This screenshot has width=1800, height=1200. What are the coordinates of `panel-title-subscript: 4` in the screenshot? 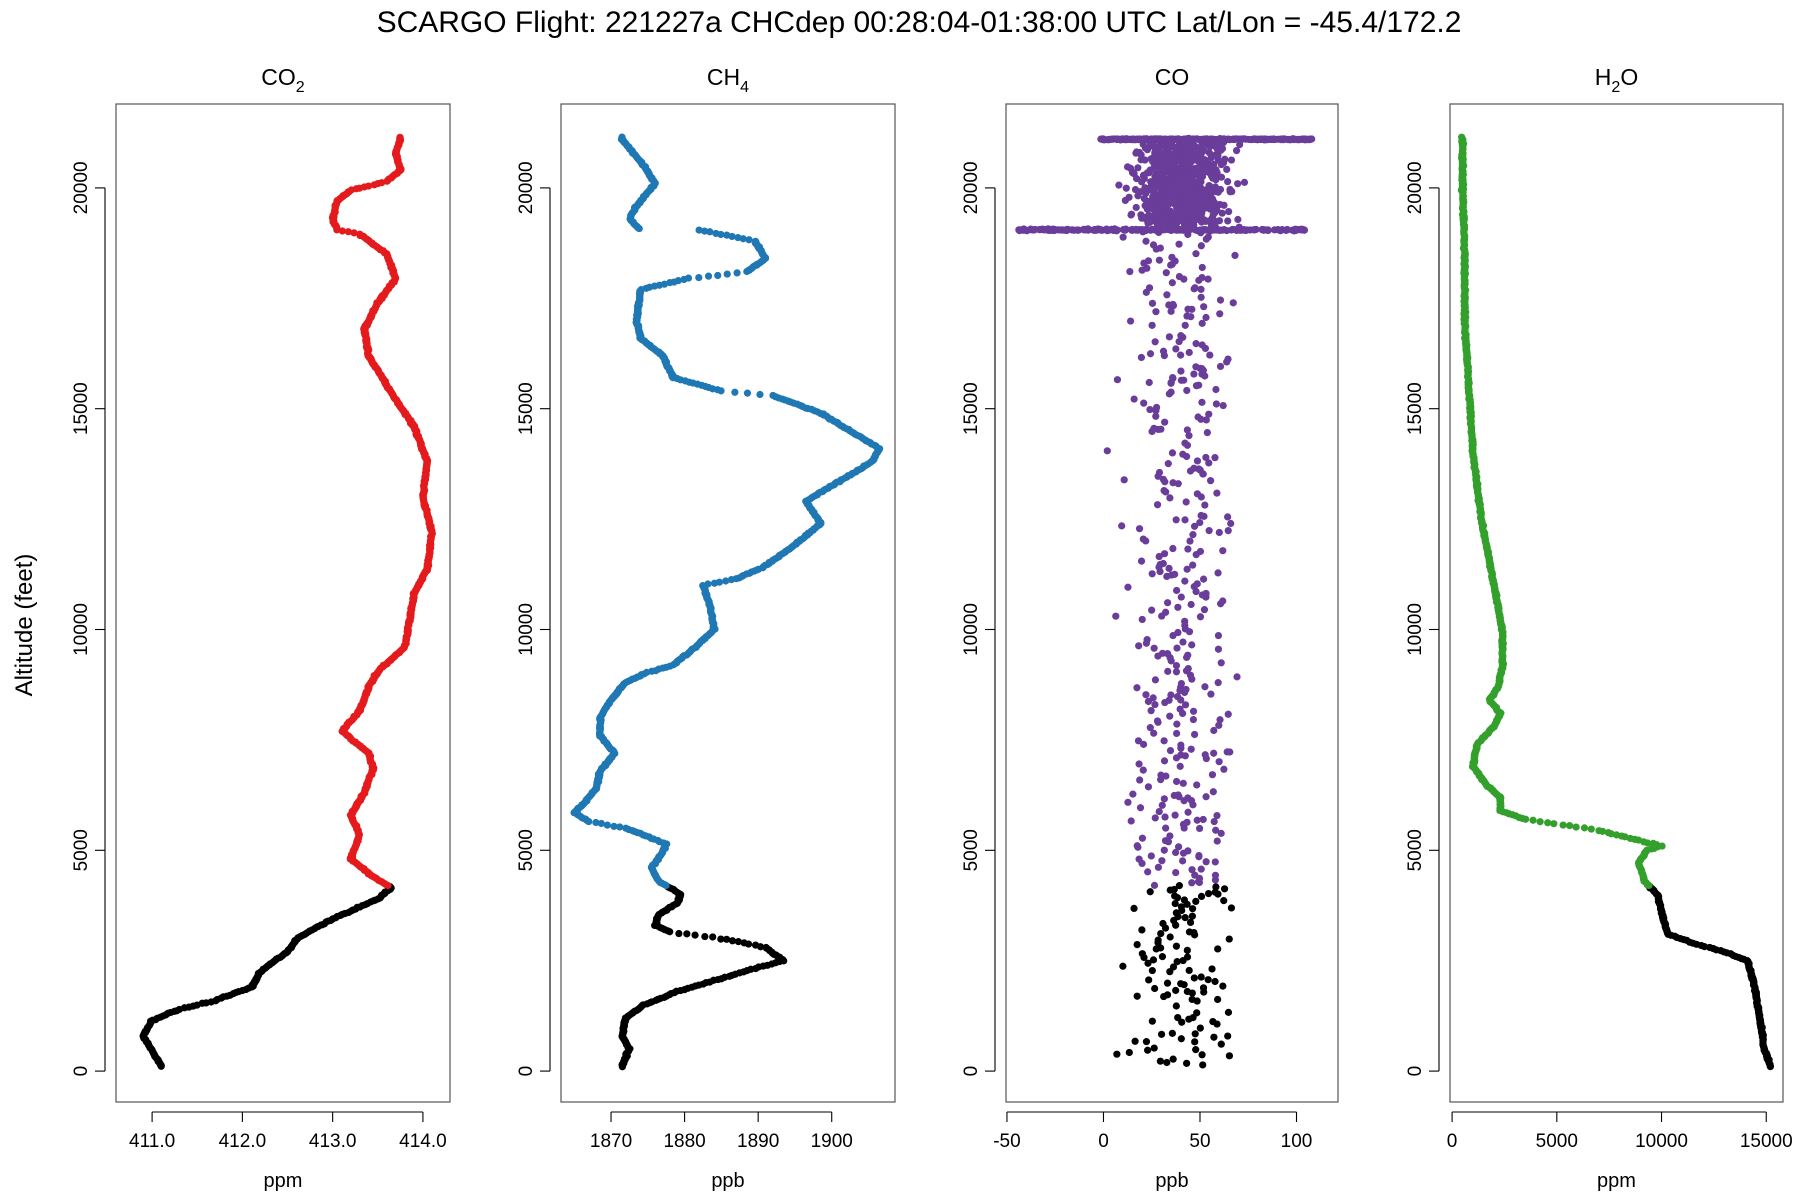 It's located at (744, 87).